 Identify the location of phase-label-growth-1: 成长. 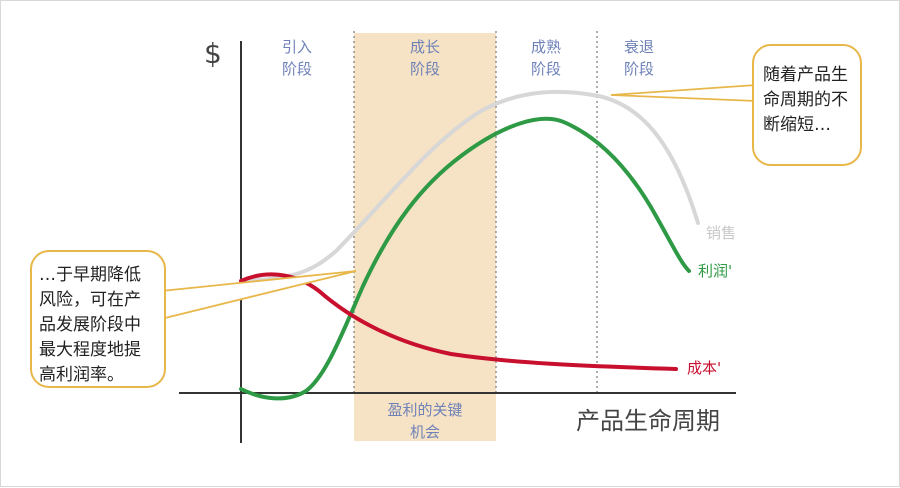
(425, 47).